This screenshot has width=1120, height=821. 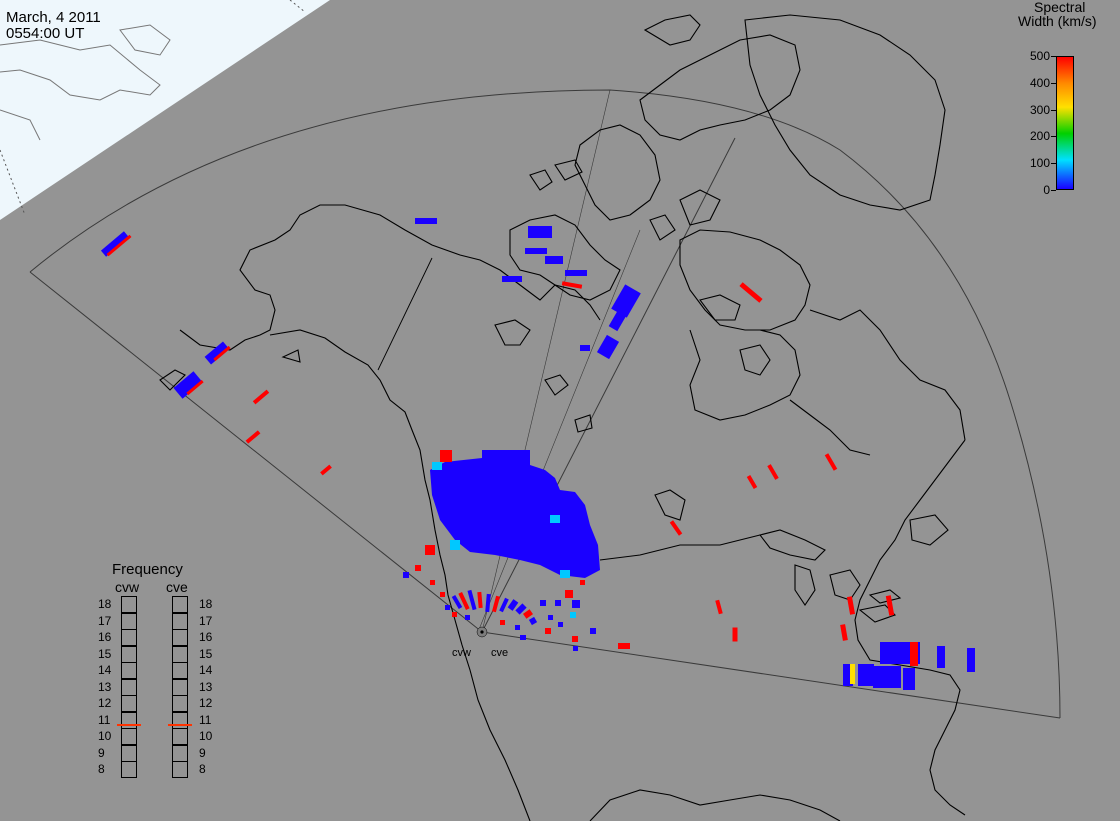 I want to click on colorbar, so click(x=1065, y=123).